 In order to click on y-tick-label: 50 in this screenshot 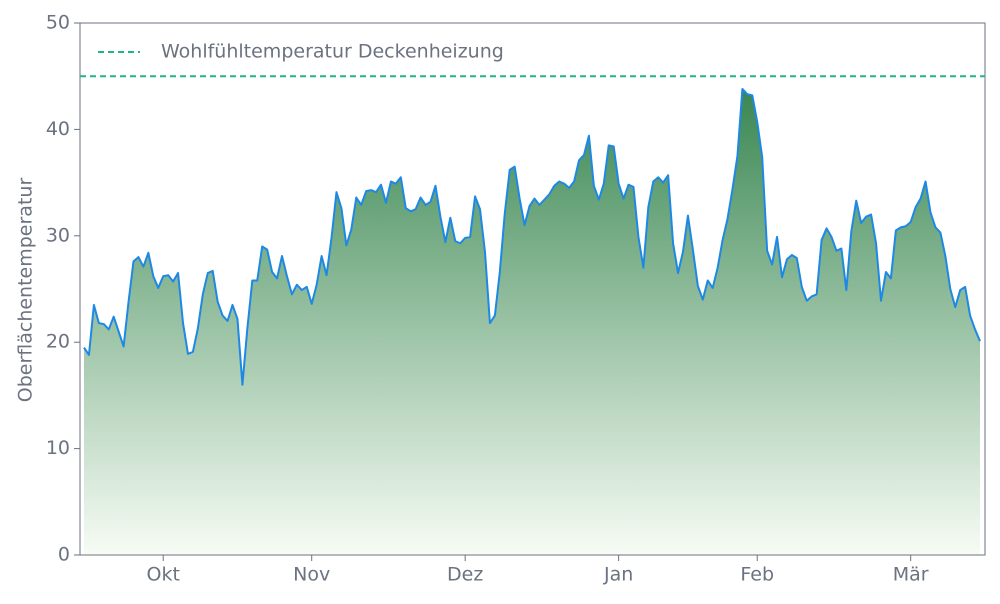, I will do `click(58, 23)`.